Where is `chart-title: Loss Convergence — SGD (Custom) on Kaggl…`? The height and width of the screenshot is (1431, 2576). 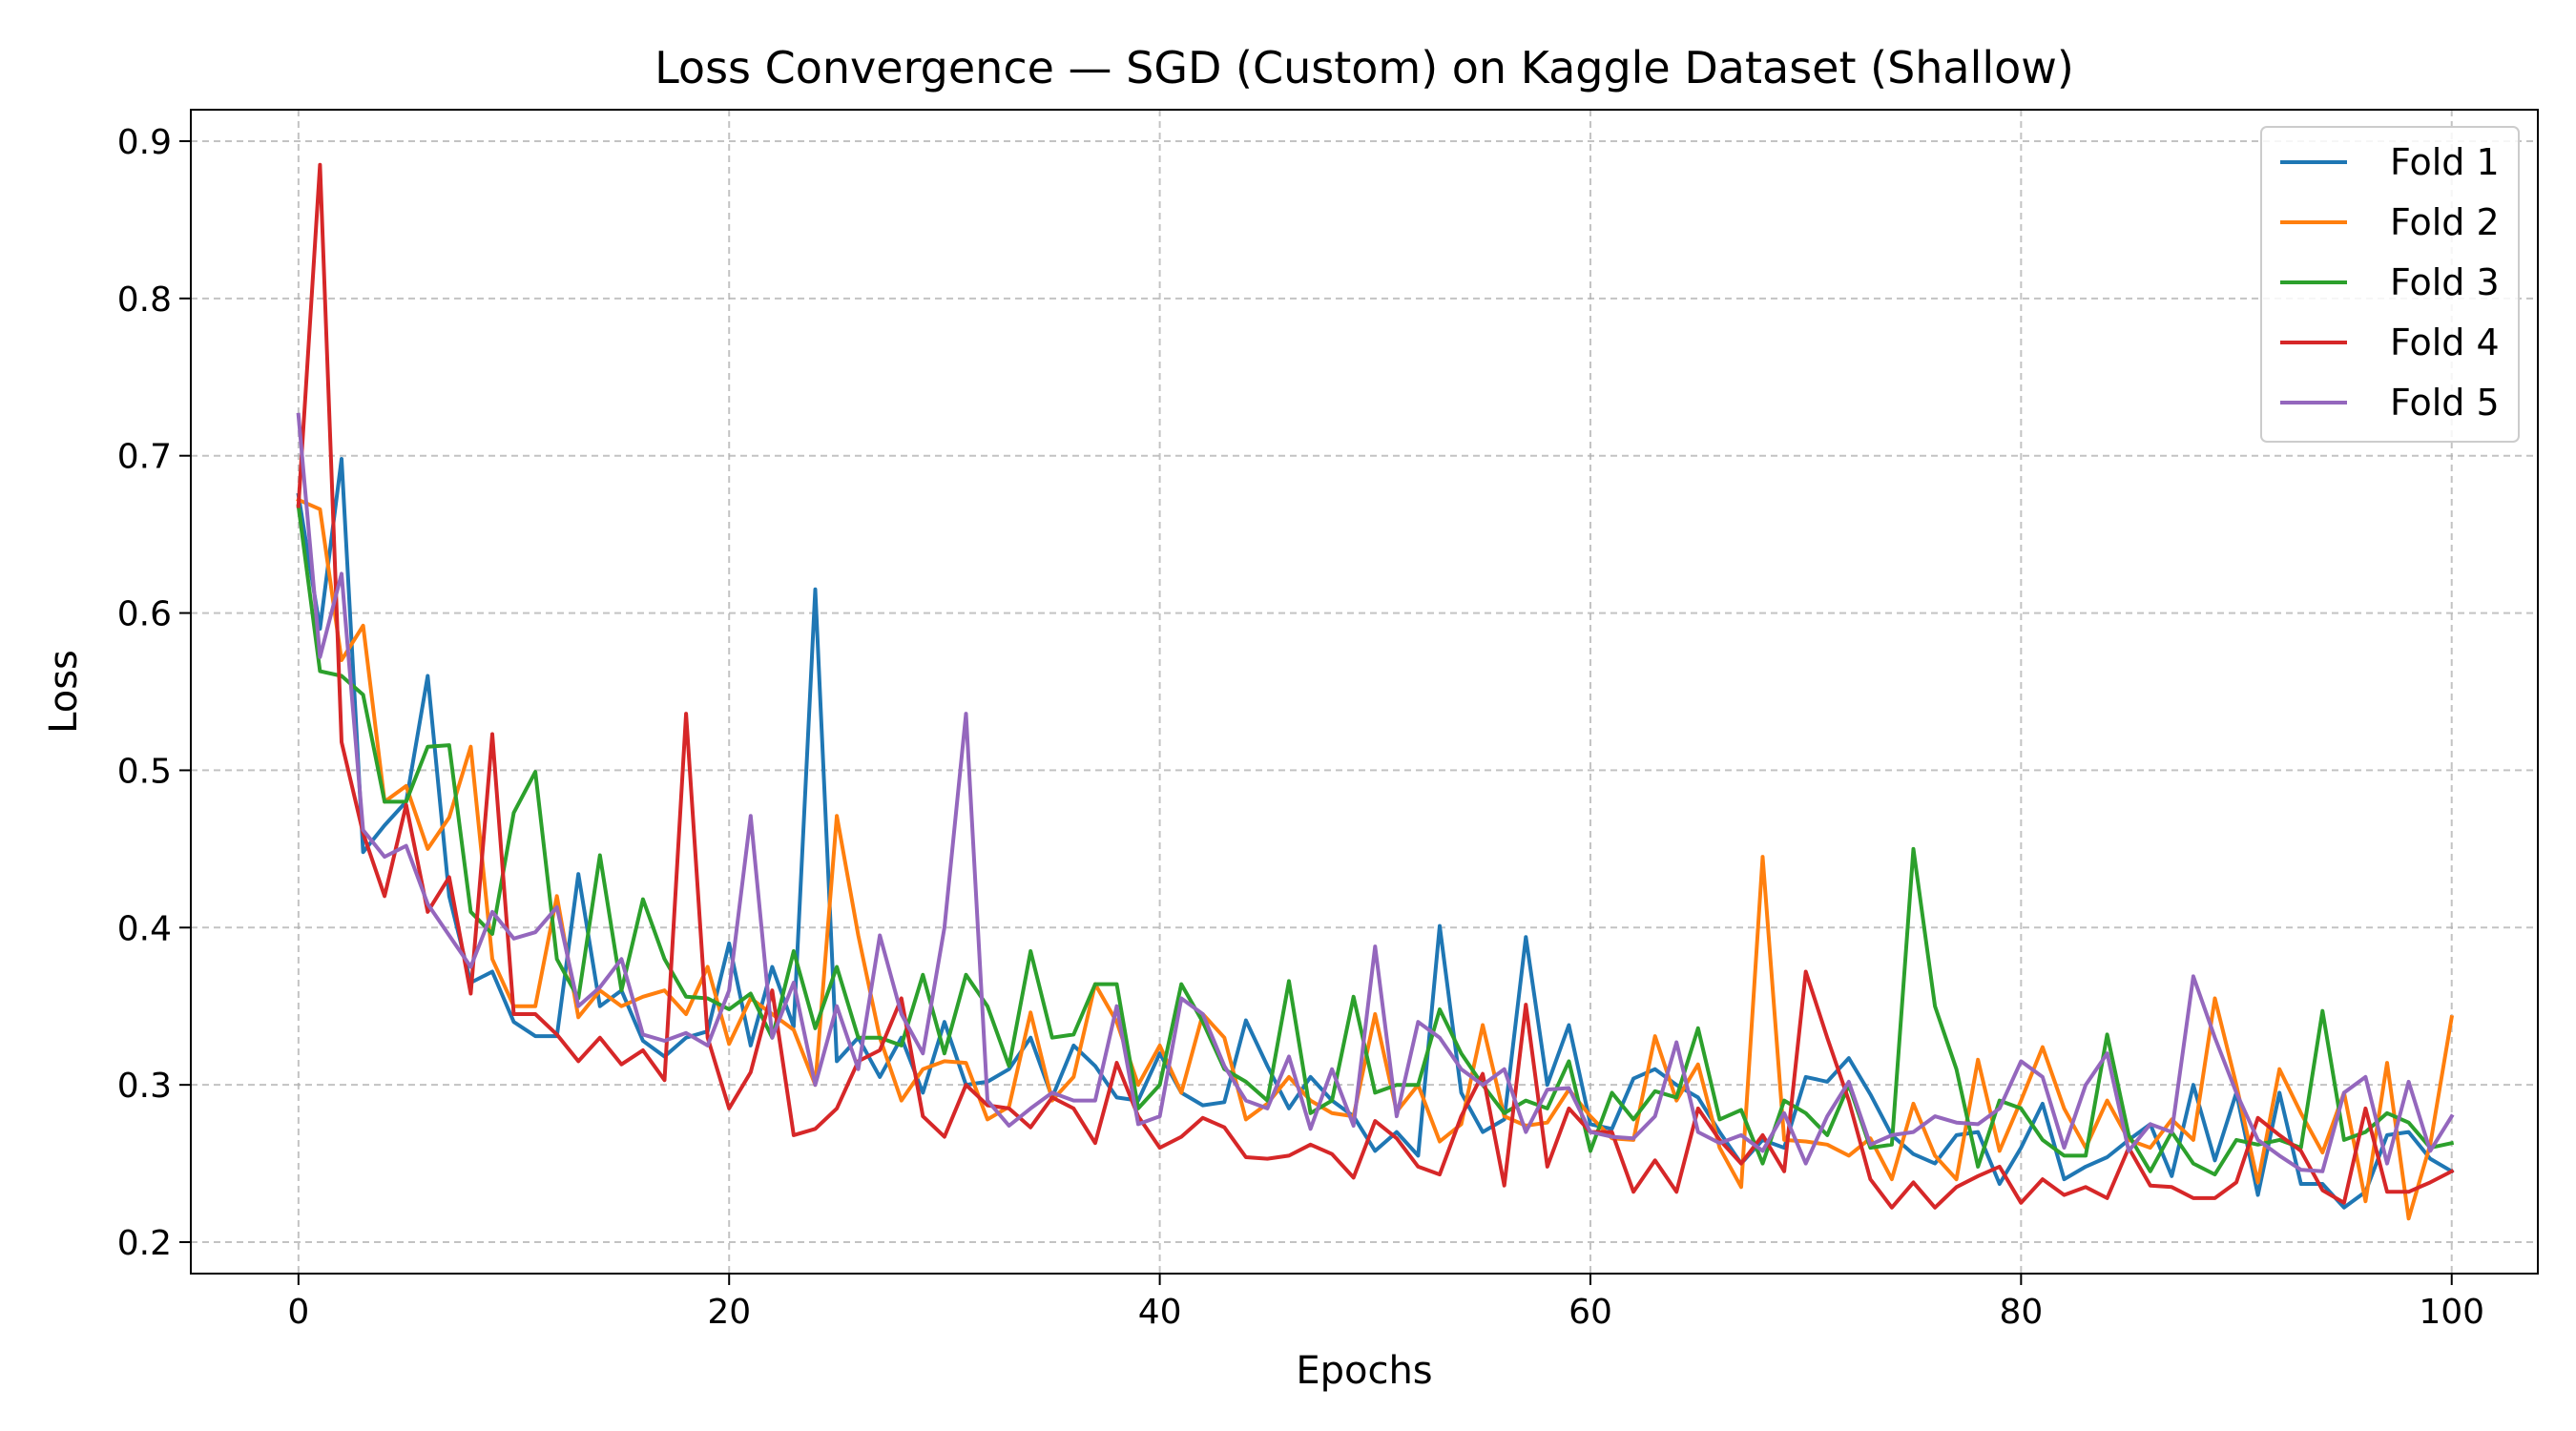
chart-title: Loss Convergence — SGD (Custom) on Kaggl… is located at coordinates (1364, 67).